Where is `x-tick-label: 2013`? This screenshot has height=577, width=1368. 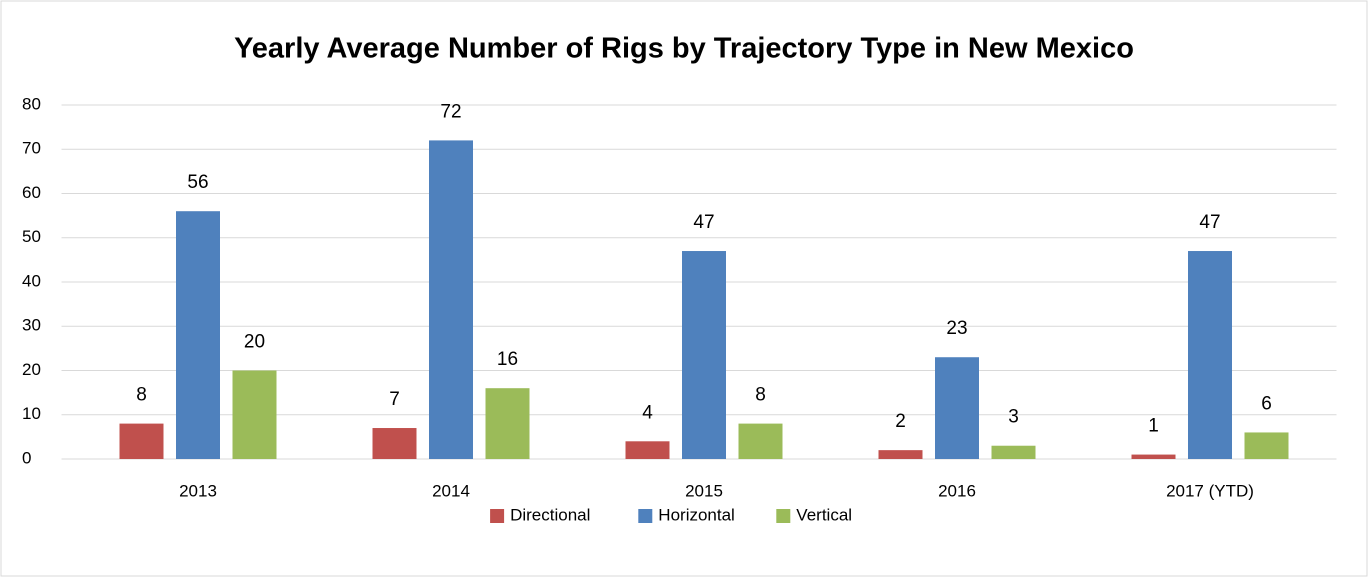 x-tick-label: 2013 is located at coordinates (198, 490).